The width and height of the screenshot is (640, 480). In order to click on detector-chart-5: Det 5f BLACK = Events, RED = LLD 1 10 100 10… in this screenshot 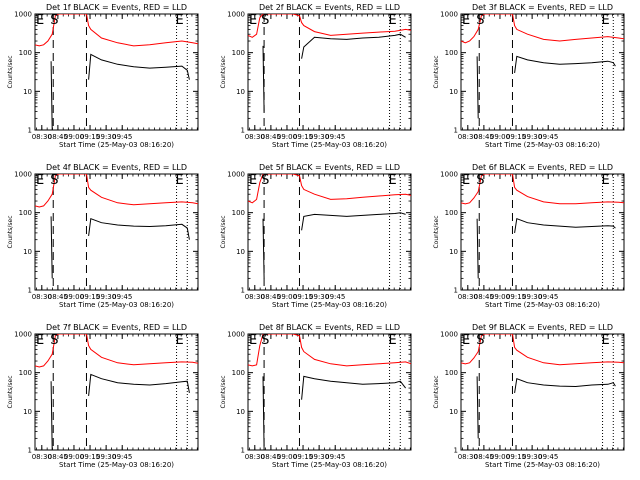, I will do `click(316, 236)`.